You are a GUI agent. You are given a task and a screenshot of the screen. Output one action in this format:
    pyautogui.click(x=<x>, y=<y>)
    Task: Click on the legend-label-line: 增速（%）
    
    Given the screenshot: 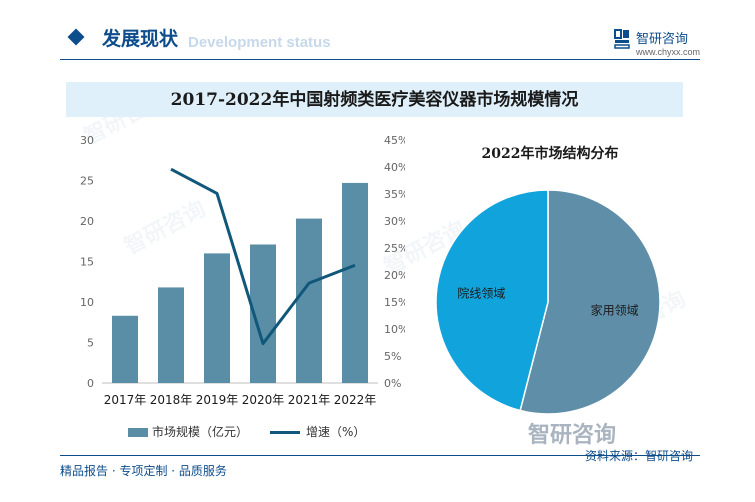 What is the action you would take?
    pyautogui.click(x=336, y=432)
    